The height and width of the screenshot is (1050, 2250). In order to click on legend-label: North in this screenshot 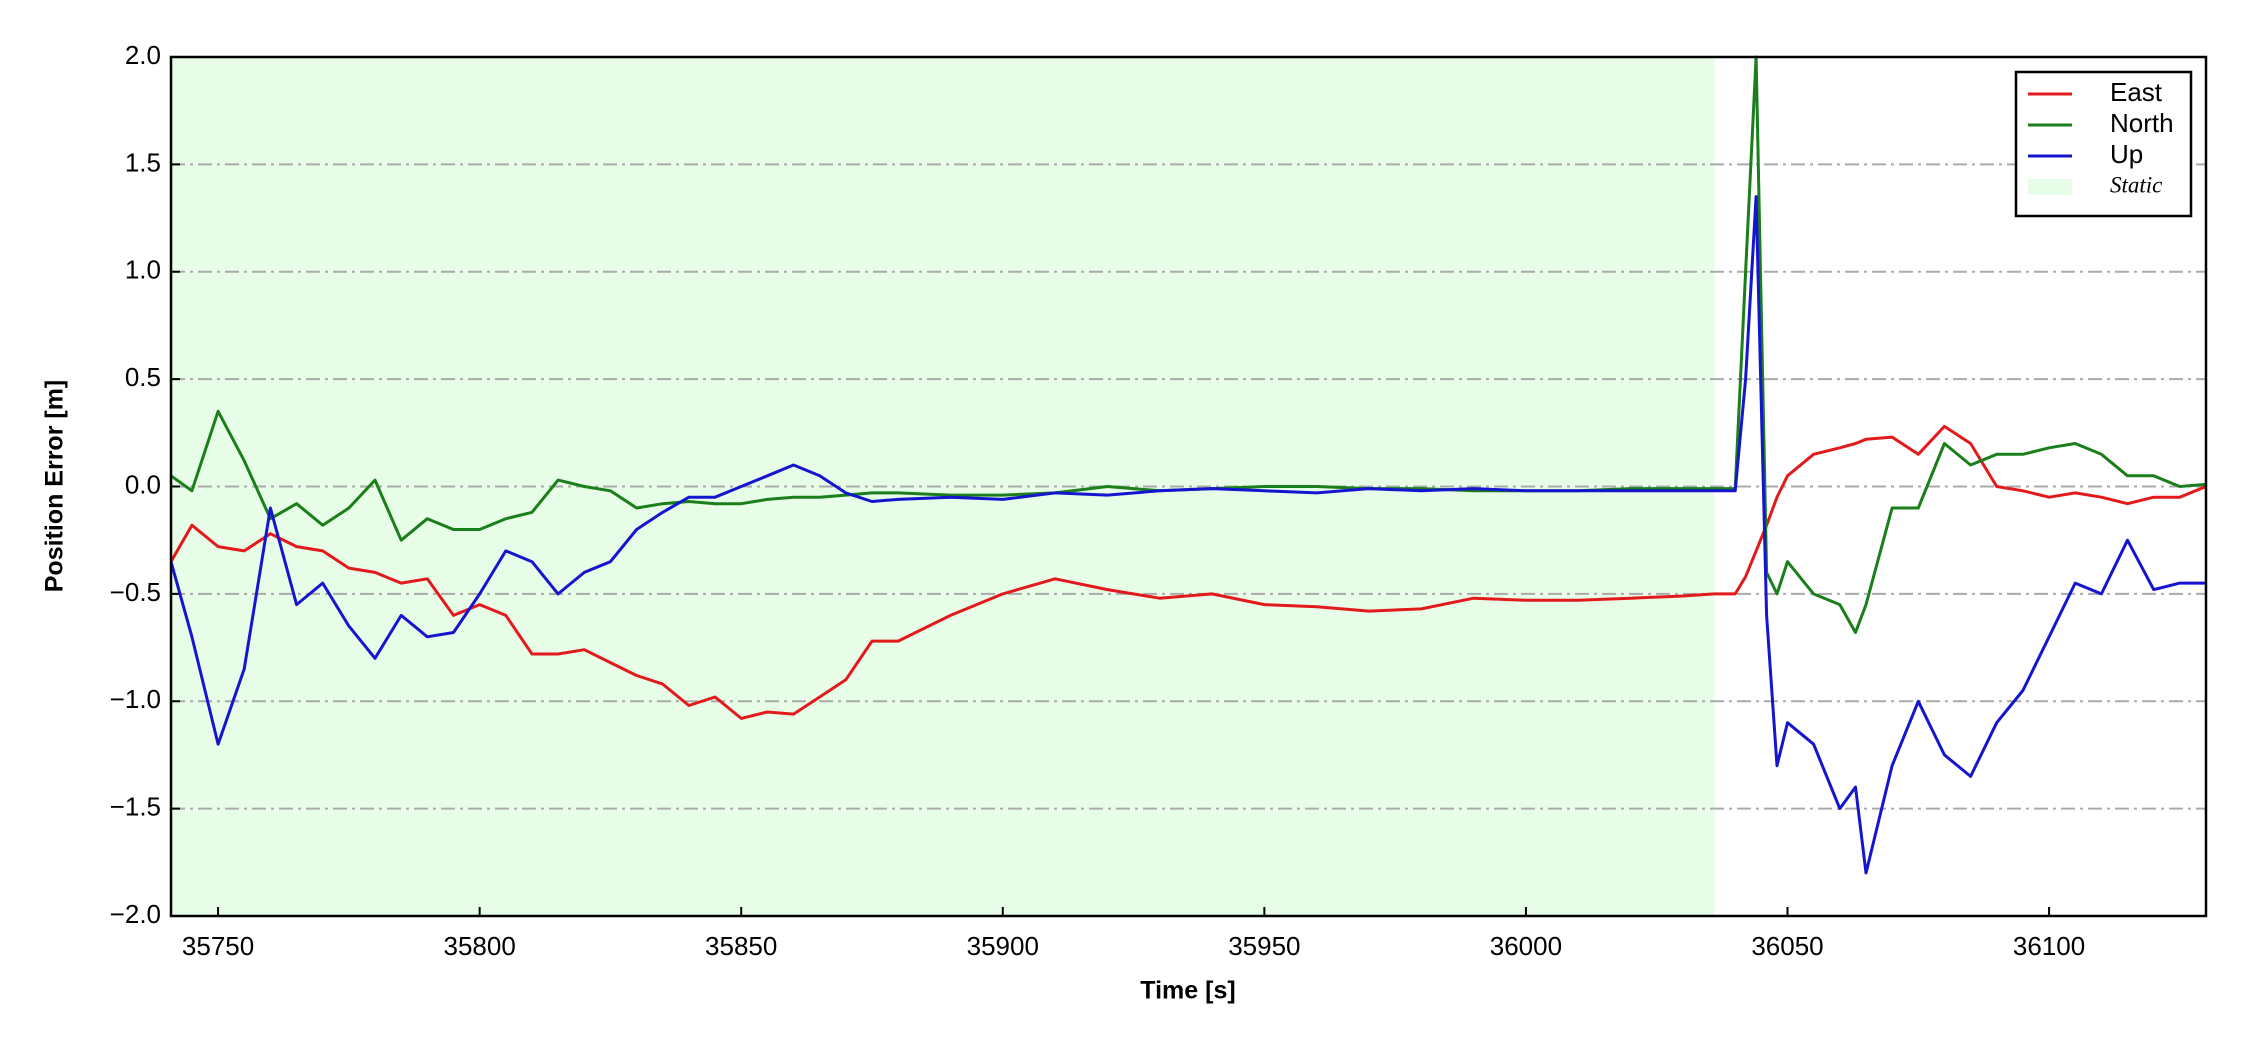, I will do `click(2142, 123)`.